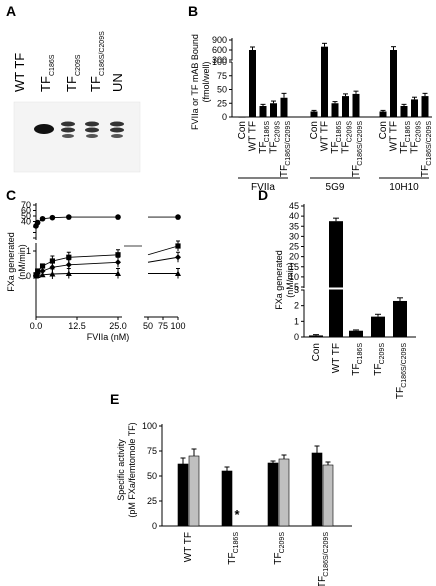 This screenshot has width=436, height=586. What do you see at coordinates (152, 501) in the screenshot?
I see `panel-e-y-tick-label: 25` at bounding box center [152, 501].